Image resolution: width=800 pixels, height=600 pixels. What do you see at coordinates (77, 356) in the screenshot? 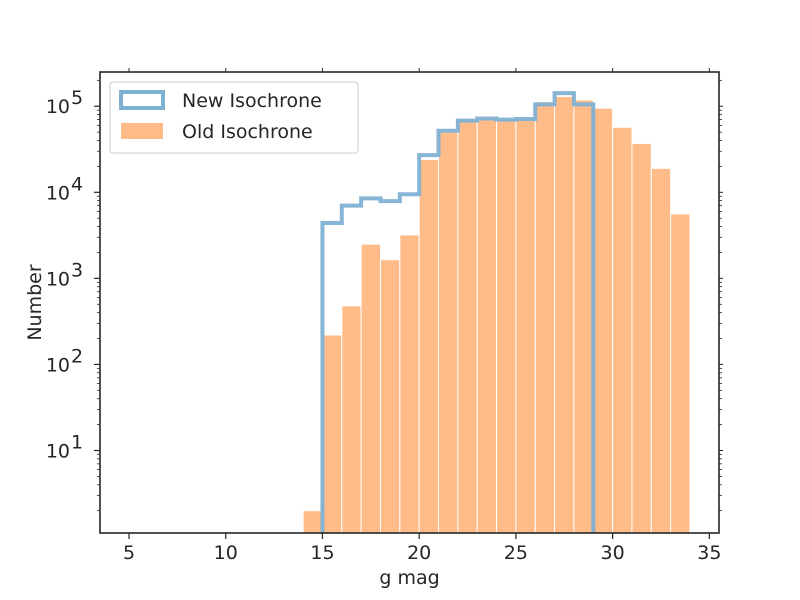
I see `y-tick-exponent: 2` at bounding box center [77, 356].